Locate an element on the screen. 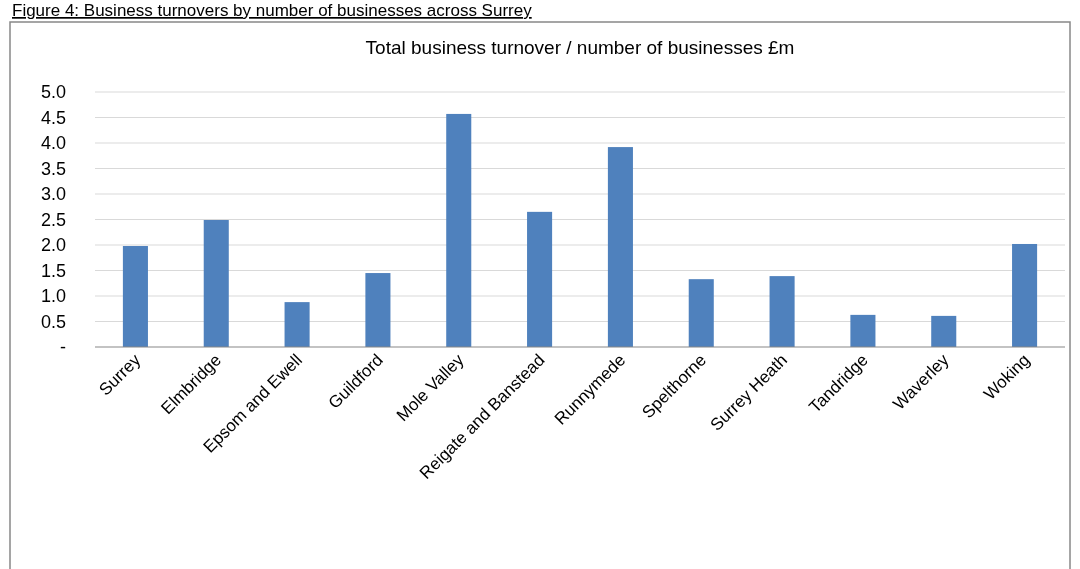 This screenshot has width=1080, height=569. caption: Figure 4: Business turnovers by number of businesses across Surrey is located at coordinates (272, 10).